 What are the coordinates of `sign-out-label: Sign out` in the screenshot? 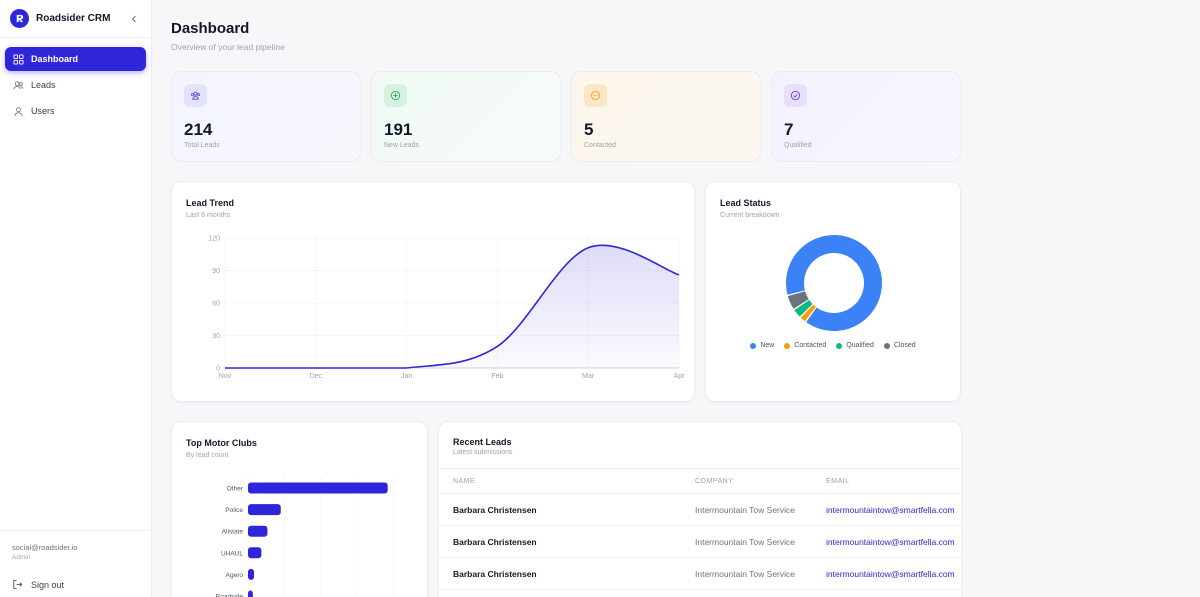 It's located at (48, 584).